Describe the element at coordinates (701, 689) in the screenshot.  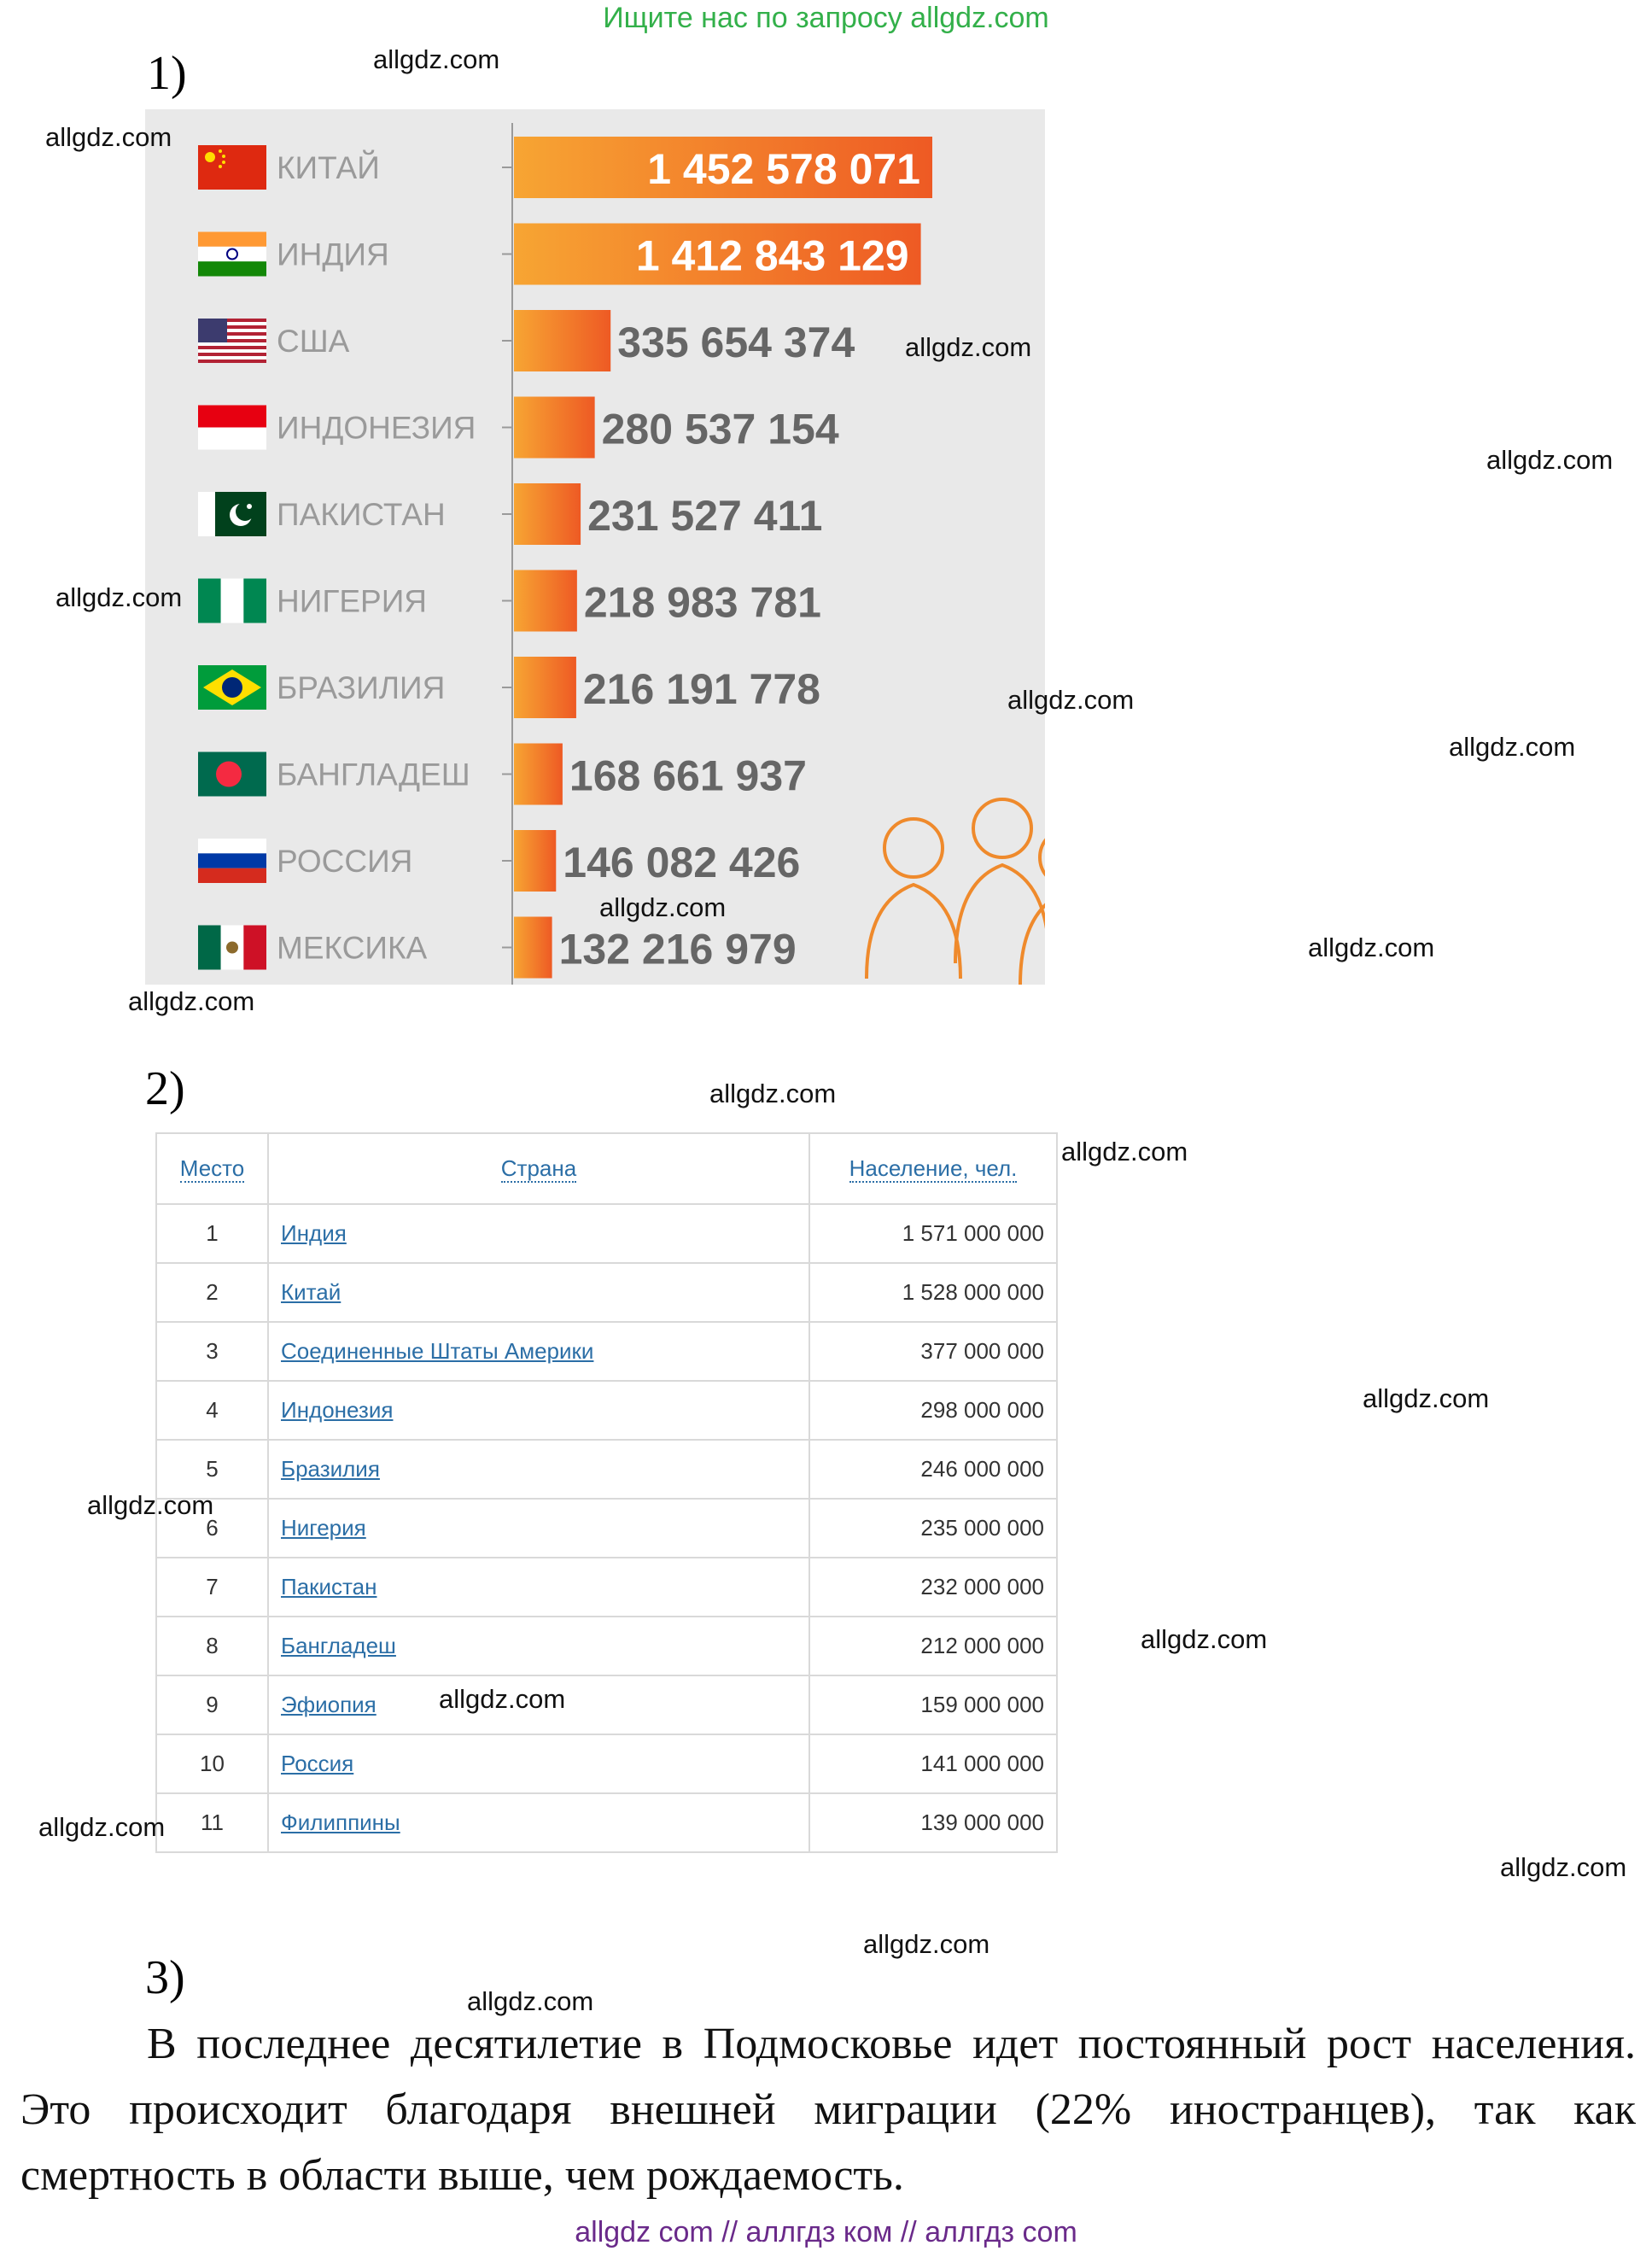
I see `bar-value-label: 216 191 778` at that location.